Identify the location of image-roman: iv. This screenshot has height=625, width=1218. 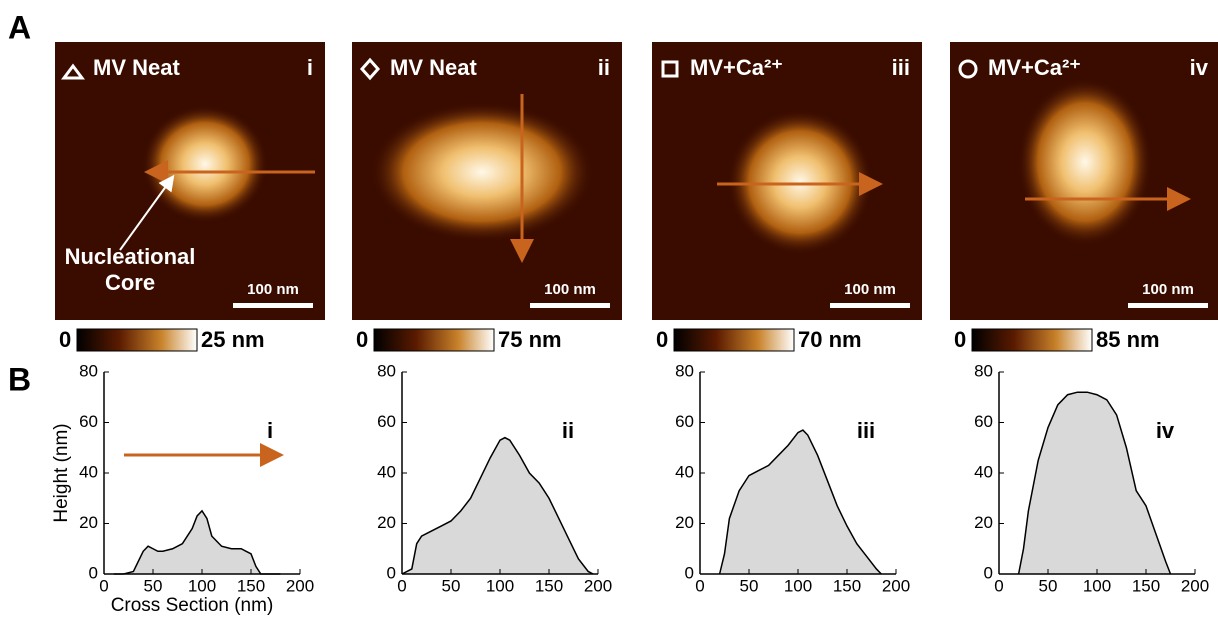
(1199, 67).